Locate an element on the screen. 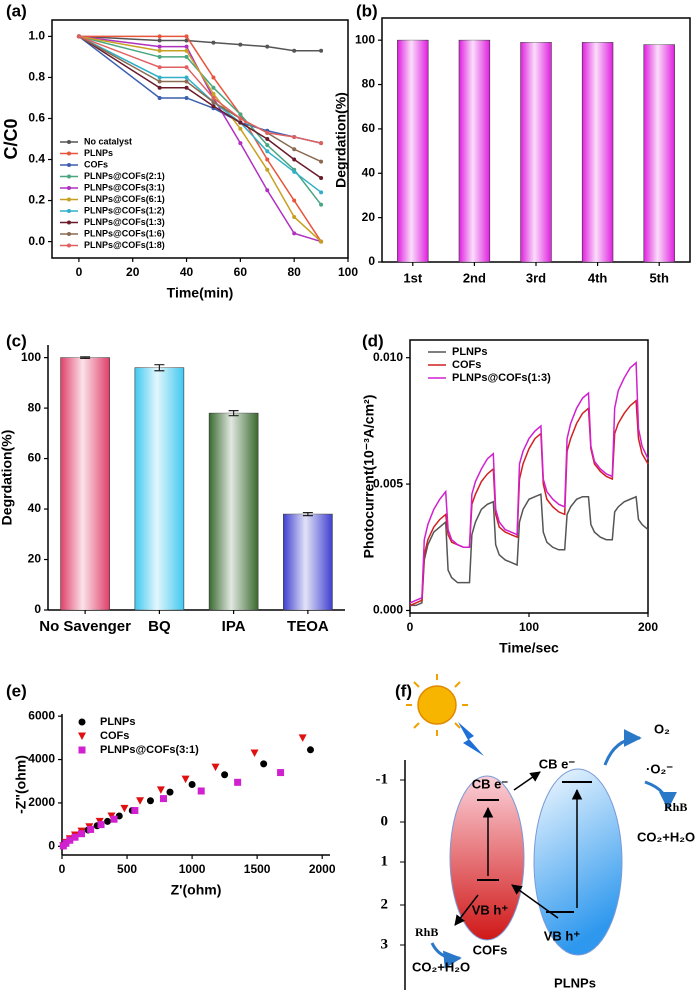  y-tick-label: 0.005 is located at coordinates (388, 483).